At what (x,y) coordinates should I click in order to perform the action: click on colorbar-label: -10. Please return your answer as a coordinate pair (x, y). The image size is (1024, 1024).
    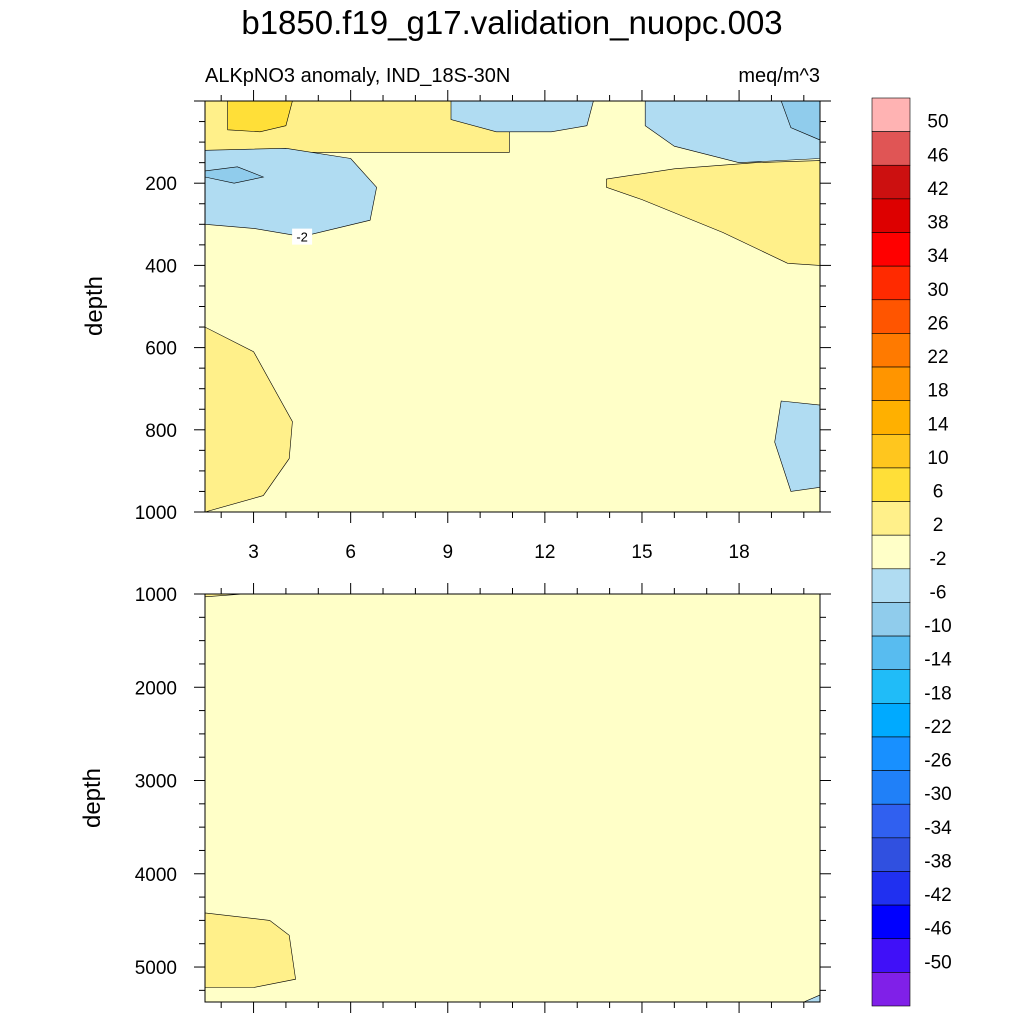
    Looking at the image, I should click on (937, 626).